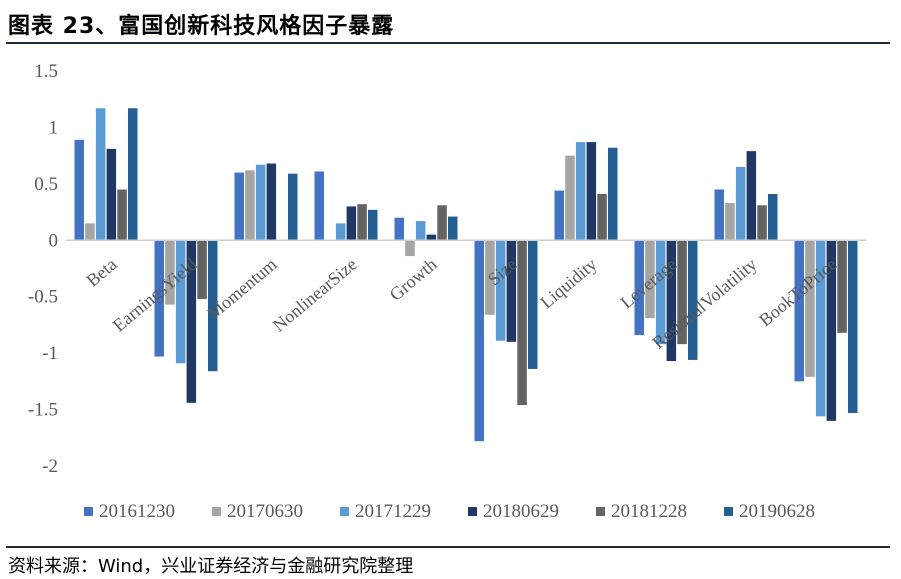 The image size is (901, 579). Describe the element at coordinates (137, 511) in the screenshot. I see `legend-label: 20161230` at that location.